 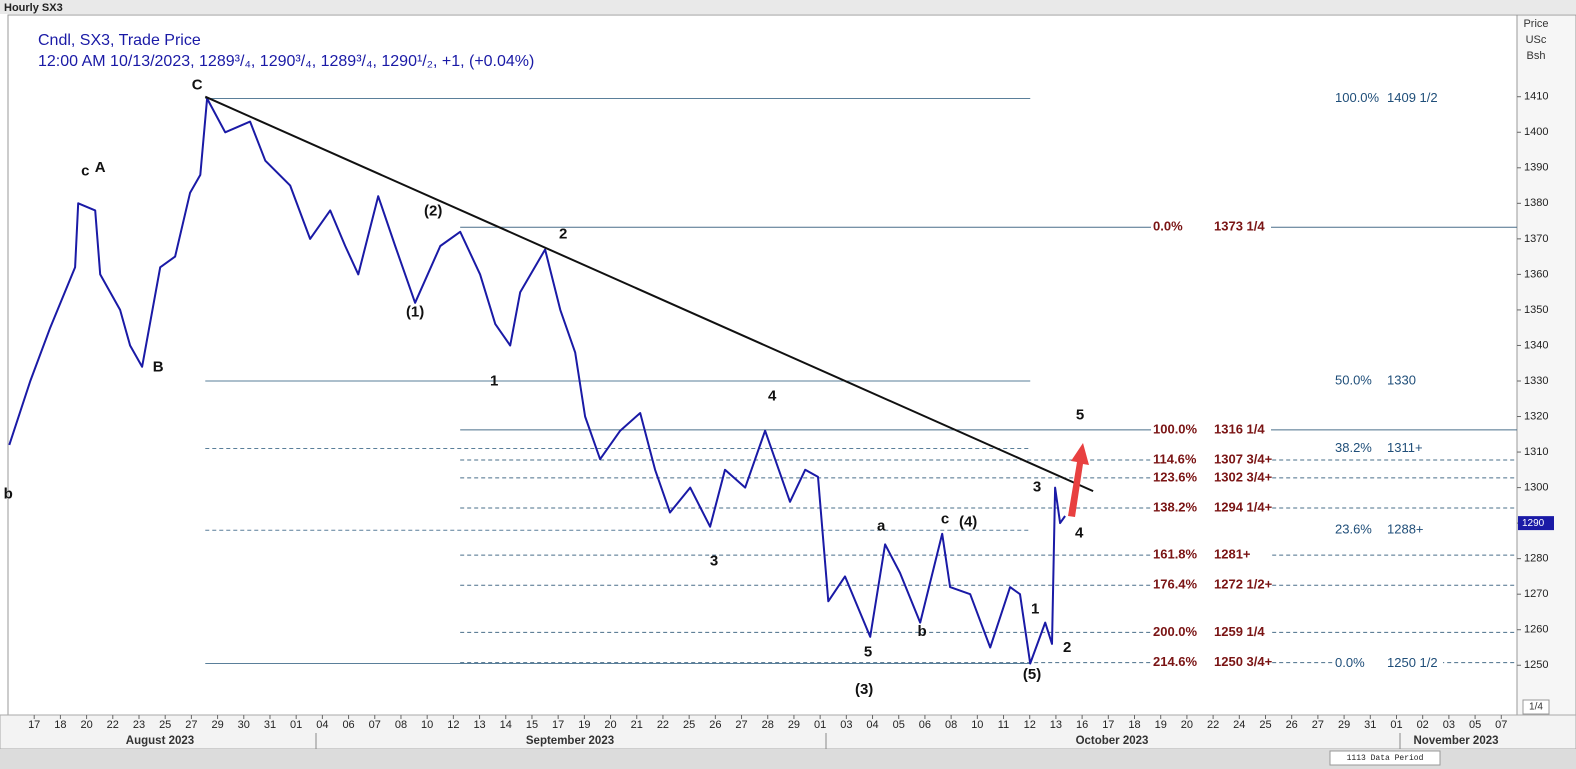 What do you see at coordinates (1353, 379) in the screenshot?
I see `fib-pct: 50.0%` at bounding box center [1353, 379].